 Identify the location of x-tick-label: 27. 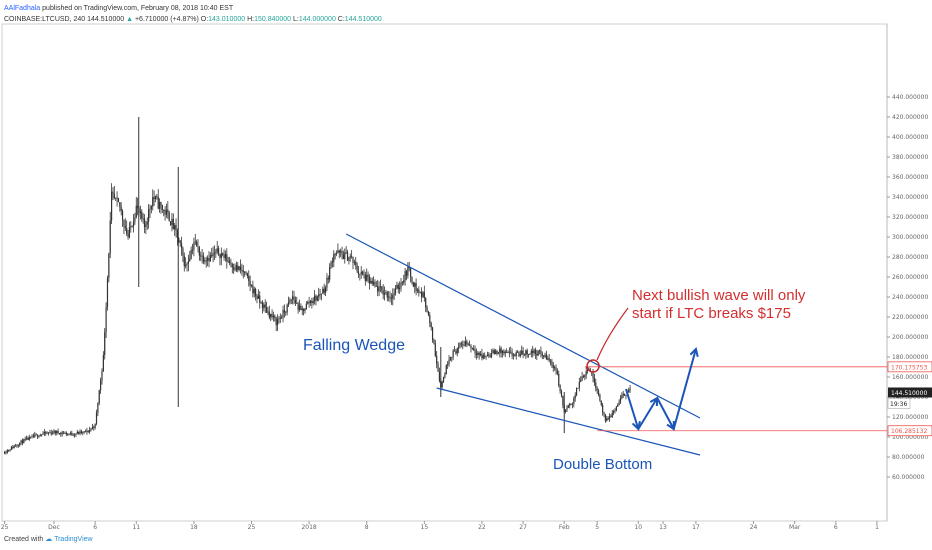
(523, 527).